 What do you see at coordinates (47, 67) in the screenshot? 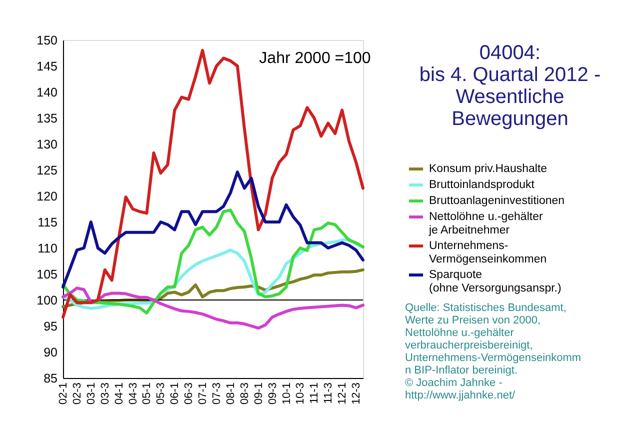
I see `y-tick-label: 145` at bounding box center [47, 67].